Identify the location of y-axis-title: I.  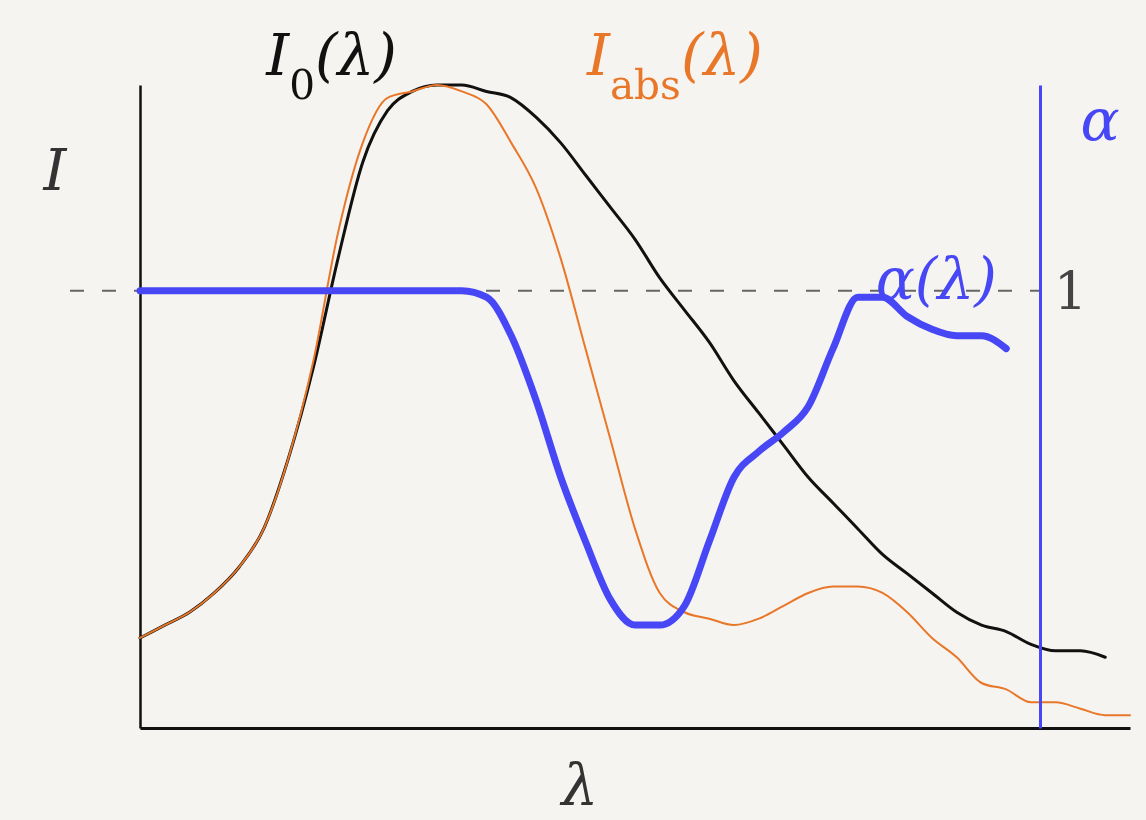
(55, 170).